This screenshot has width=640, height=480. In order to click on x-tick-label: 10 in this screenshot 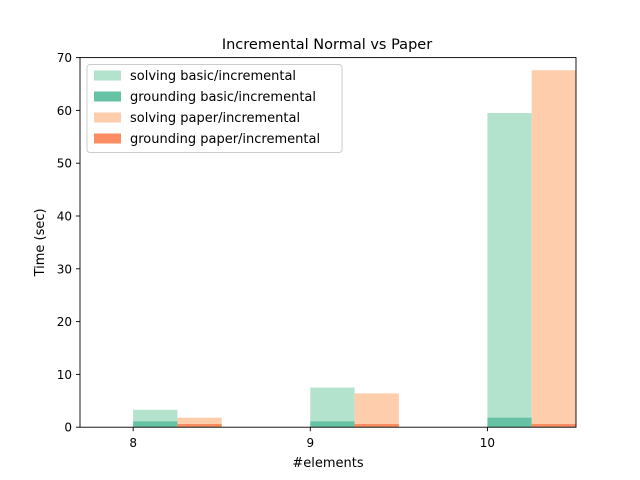, I will do `click(487, 443)`.